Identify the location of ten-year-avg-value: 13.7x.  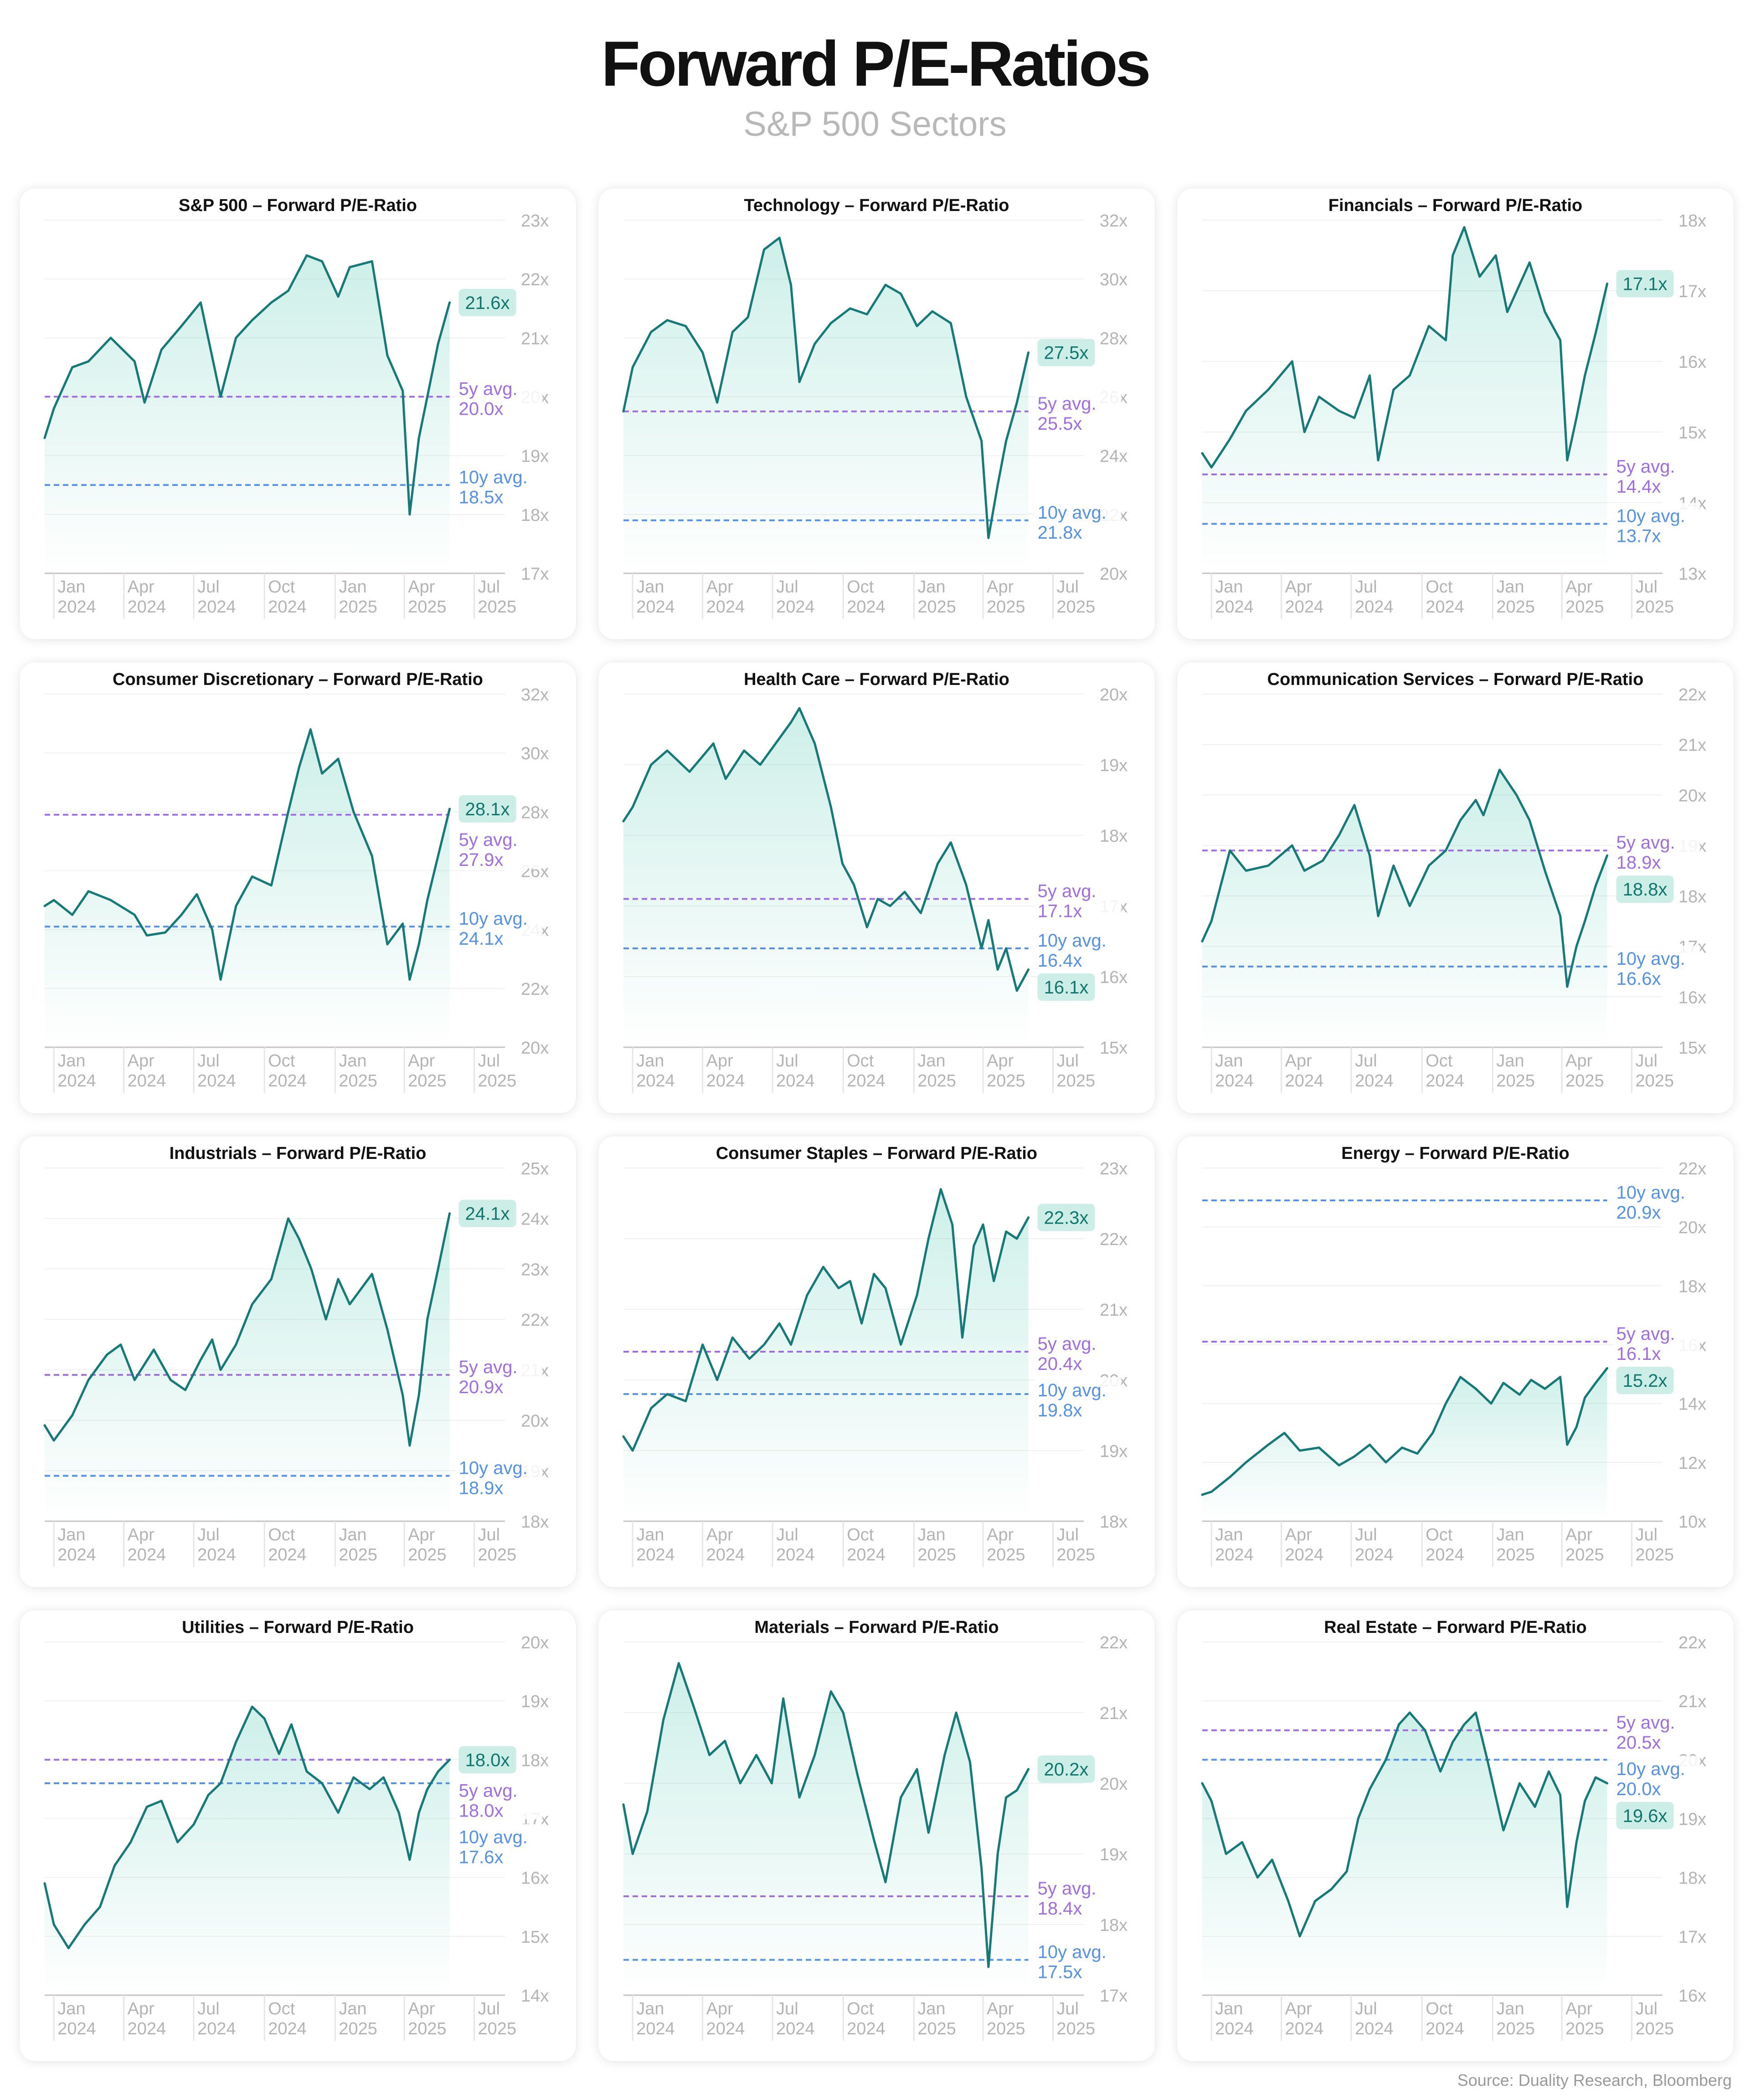
(1639, 536).